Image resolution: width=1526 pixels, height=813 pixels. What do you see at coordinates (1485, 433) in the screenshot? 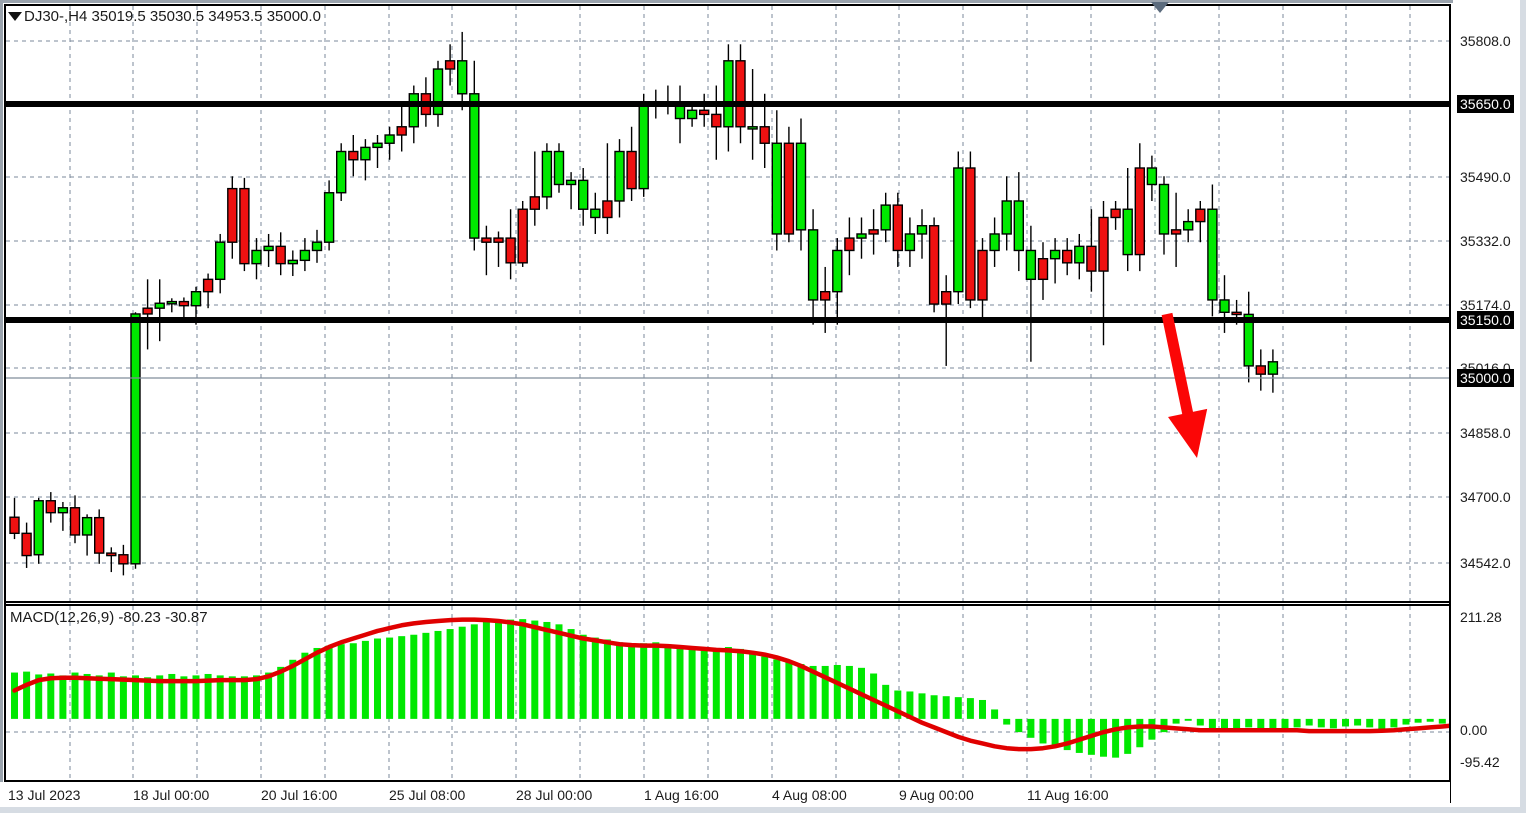
I see `price-axis-tick: 34858.0` at bounding box center [1485, 433].